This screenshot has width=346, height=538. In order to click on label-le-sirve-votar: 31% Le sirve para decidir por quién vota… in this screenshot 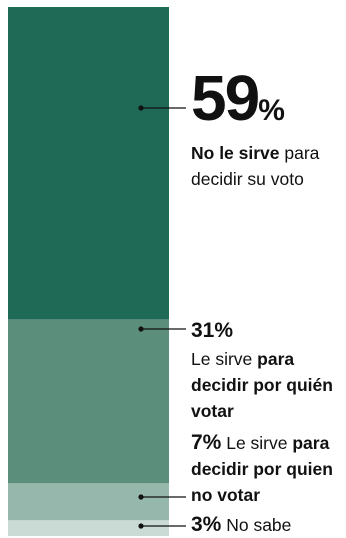, I will do `click(267, 371)`.